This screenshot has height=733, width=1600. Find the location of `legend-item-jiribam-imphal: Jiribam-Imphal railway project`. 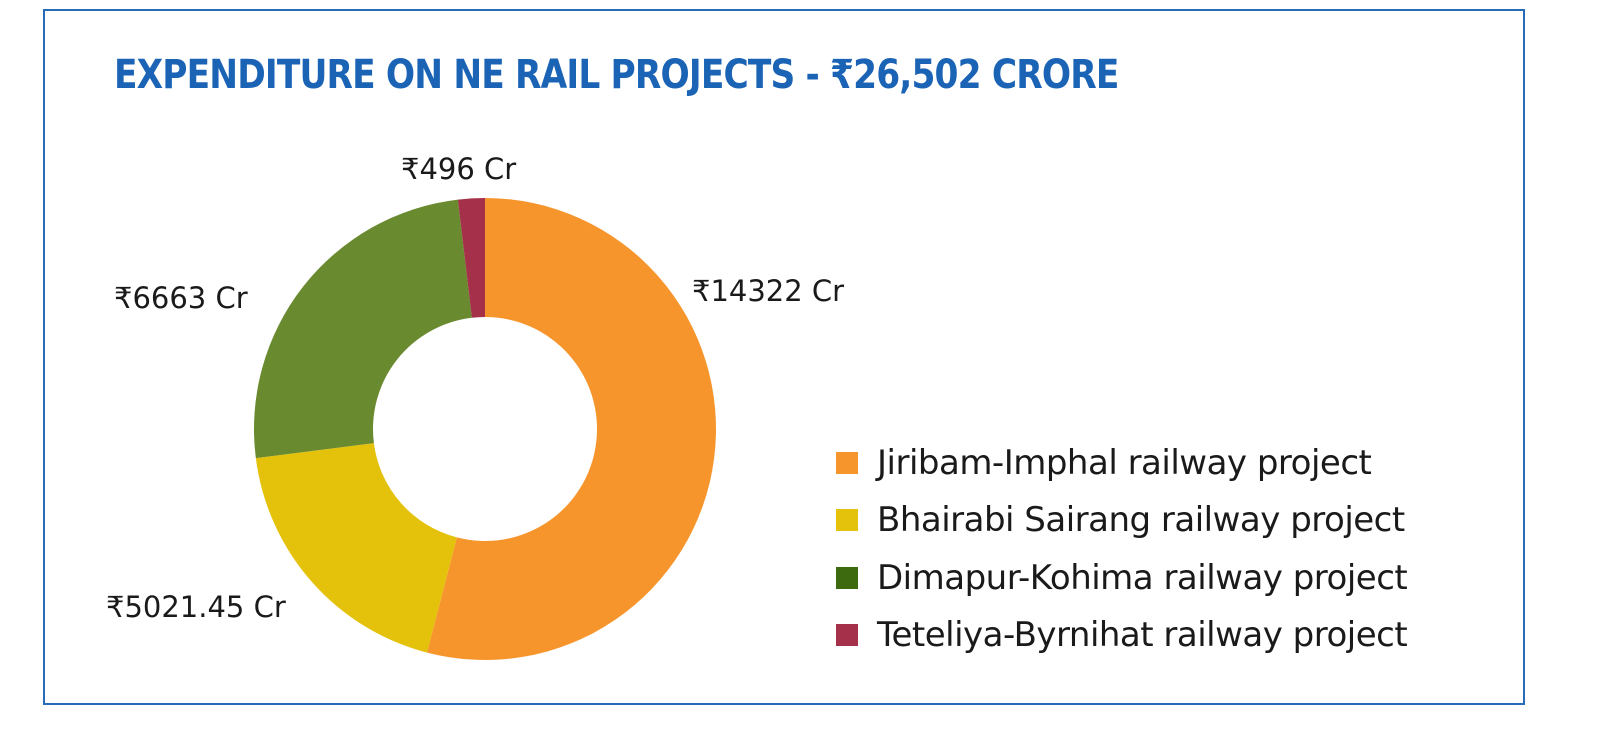

legend-item-jiribam-imphal: Jiribam-Imphal railway project is located at coordinates (1121, 463).